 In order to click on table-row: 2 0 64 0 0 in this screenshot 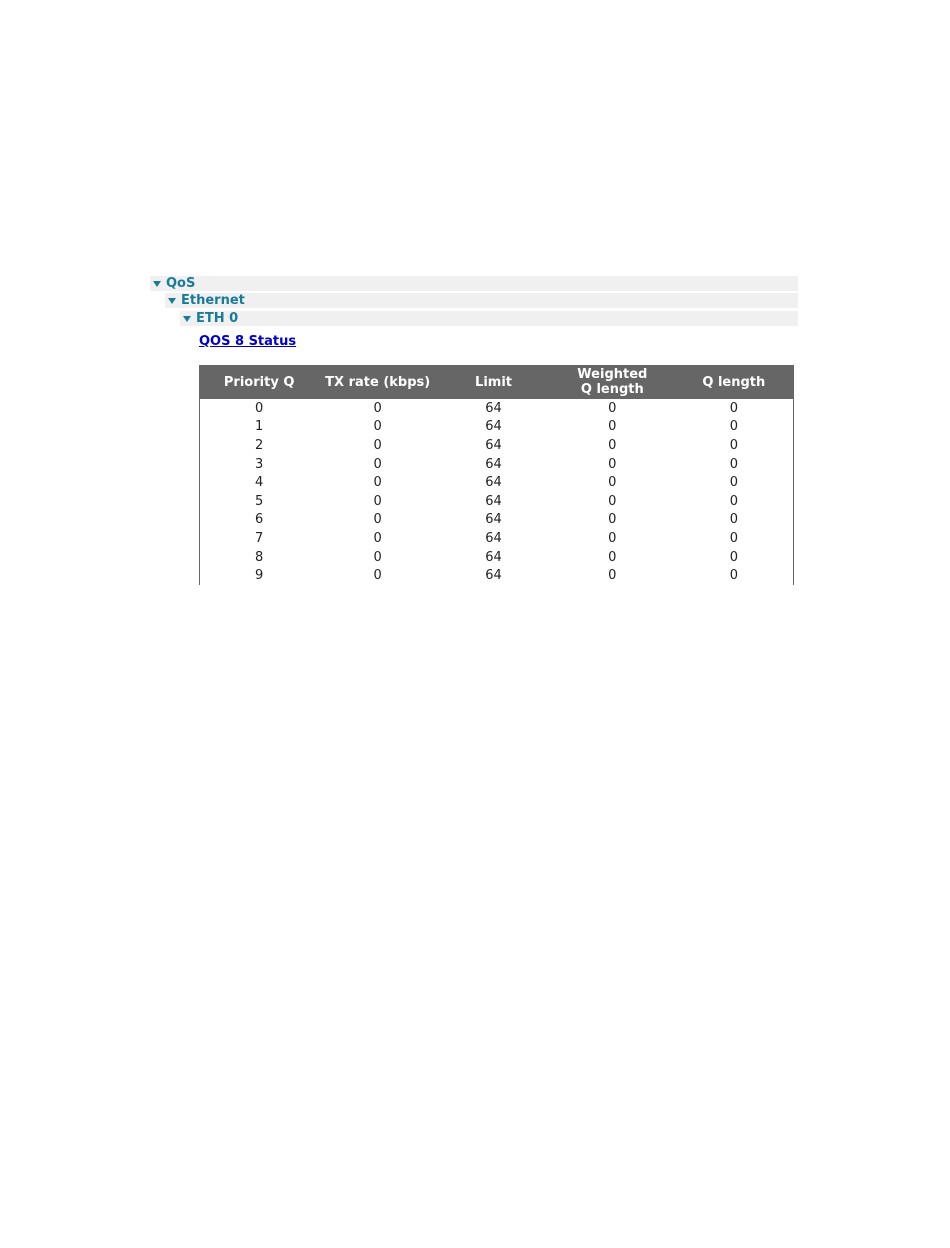, I will do `click(497, 445)`.